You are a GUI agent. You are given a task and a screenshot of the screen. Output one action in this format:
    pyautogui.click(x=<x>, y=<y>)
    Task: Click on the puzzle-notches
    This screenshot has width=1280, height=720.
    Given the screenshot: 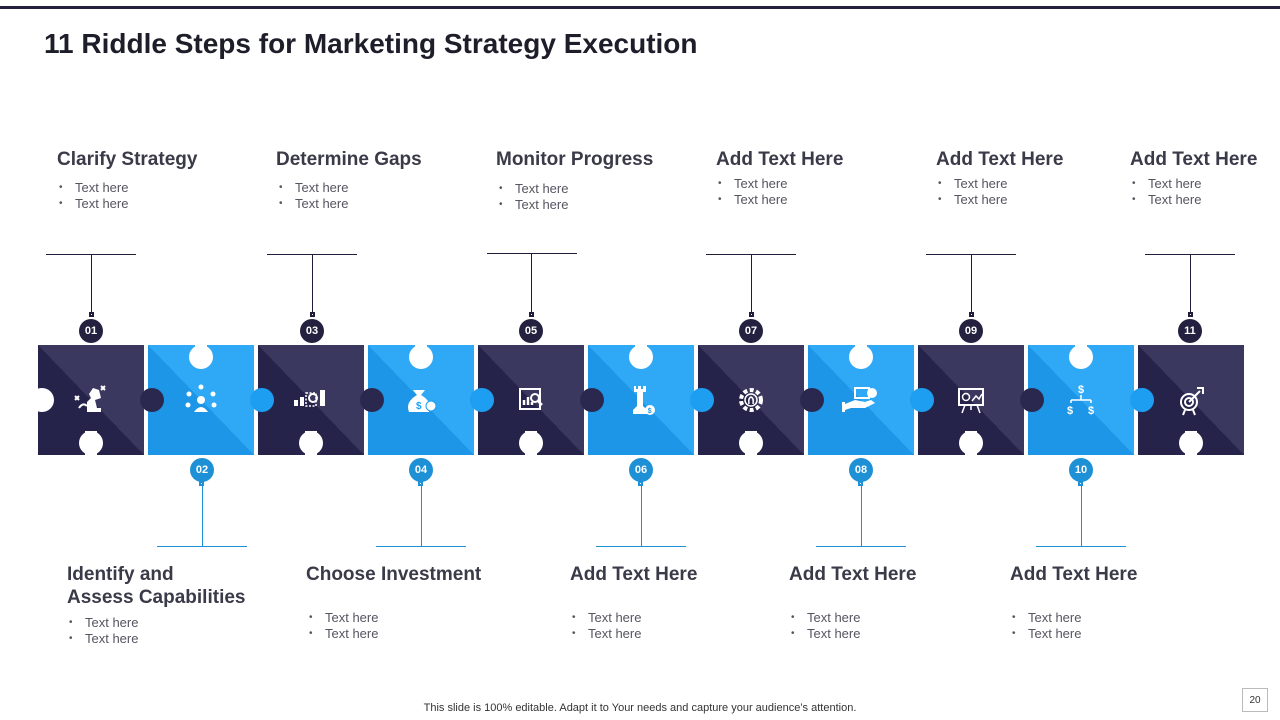 What is the action you would take?
    pyautogui.click(x=641, y=400)
    